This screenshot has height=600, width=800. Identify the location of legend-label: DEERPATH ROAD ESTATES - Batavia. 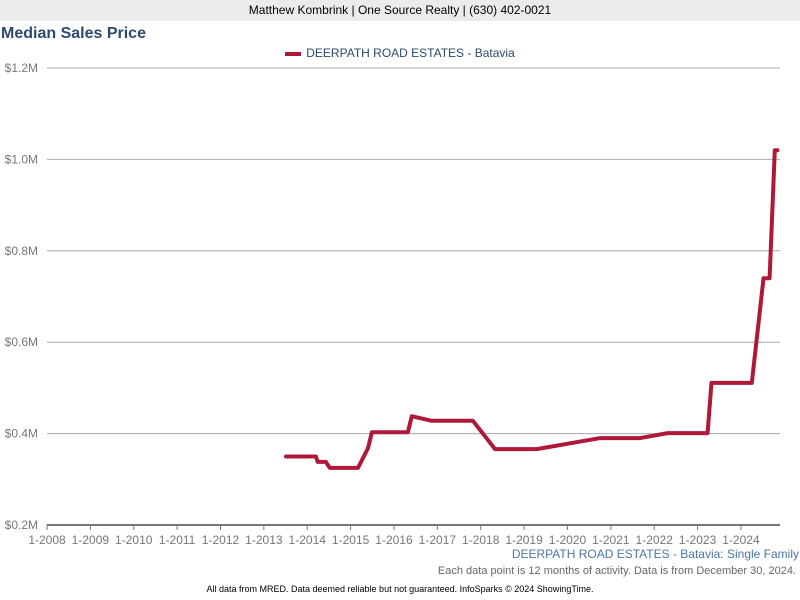
(410, 53).